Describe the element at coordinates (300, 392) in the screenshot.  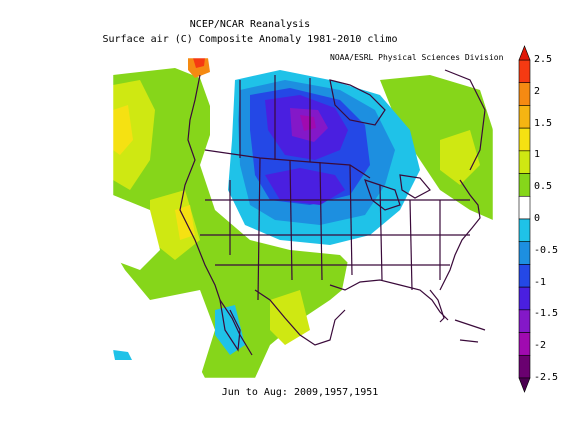
I see `date-footer: Jun to Aug: 2009,1957,1951` at that location.